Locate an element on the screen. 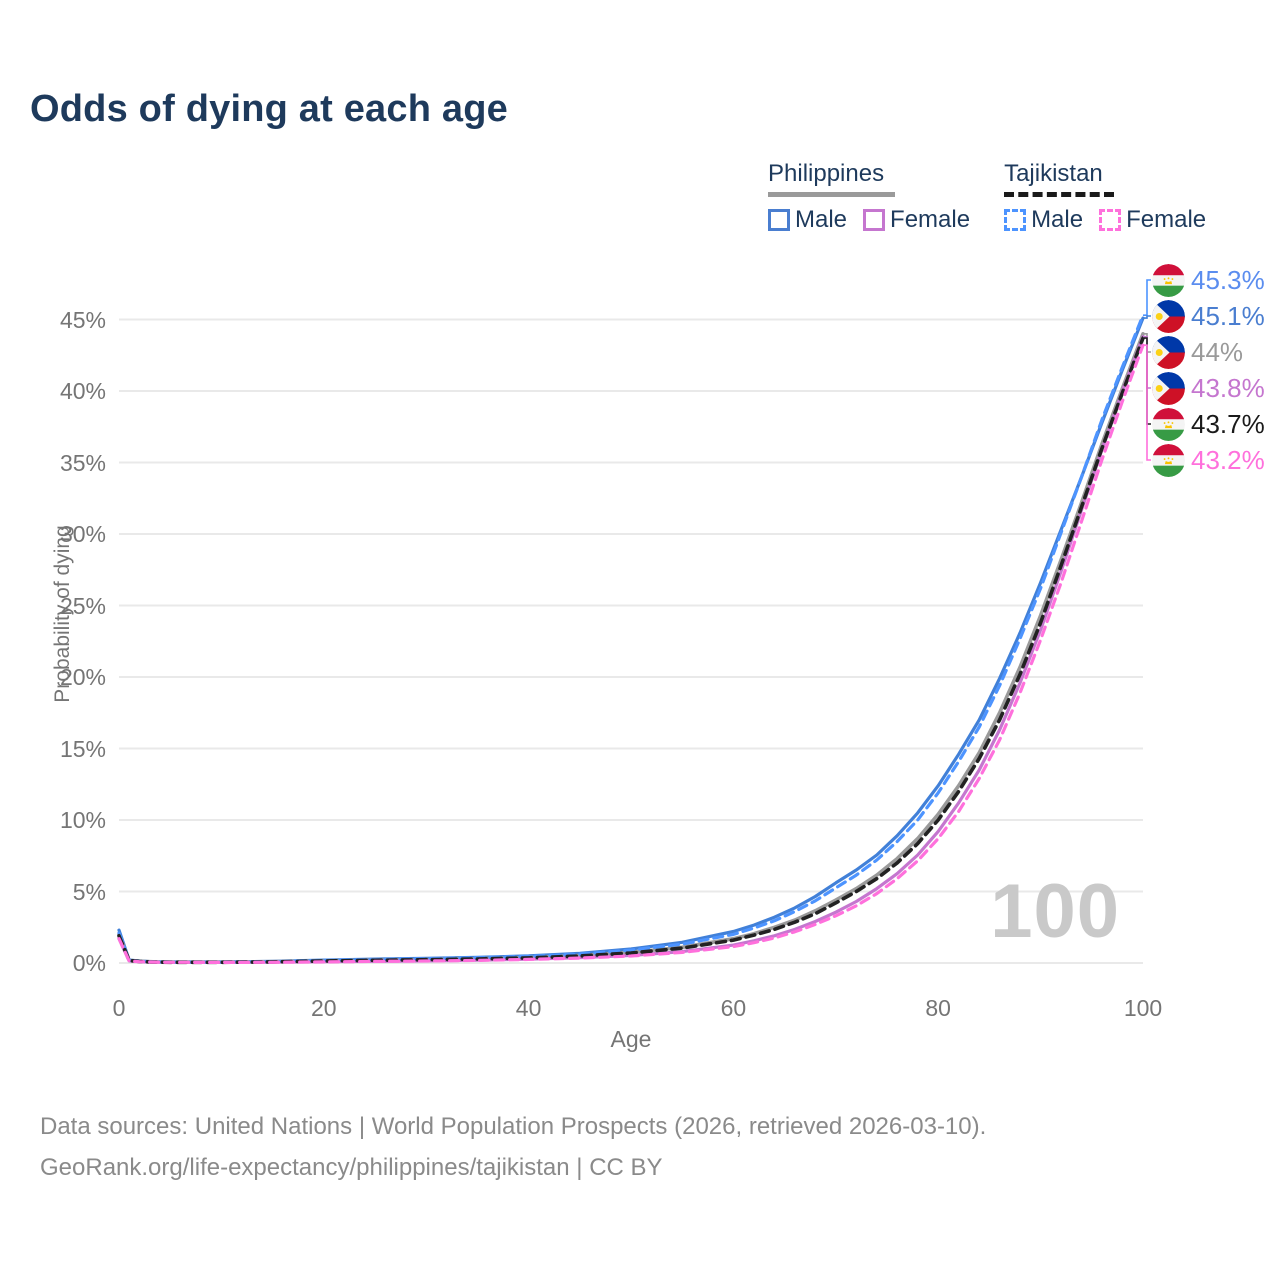 The image size is (1280, 1280). philippines-male-swatch-icon is located at coordinates (779, 220).